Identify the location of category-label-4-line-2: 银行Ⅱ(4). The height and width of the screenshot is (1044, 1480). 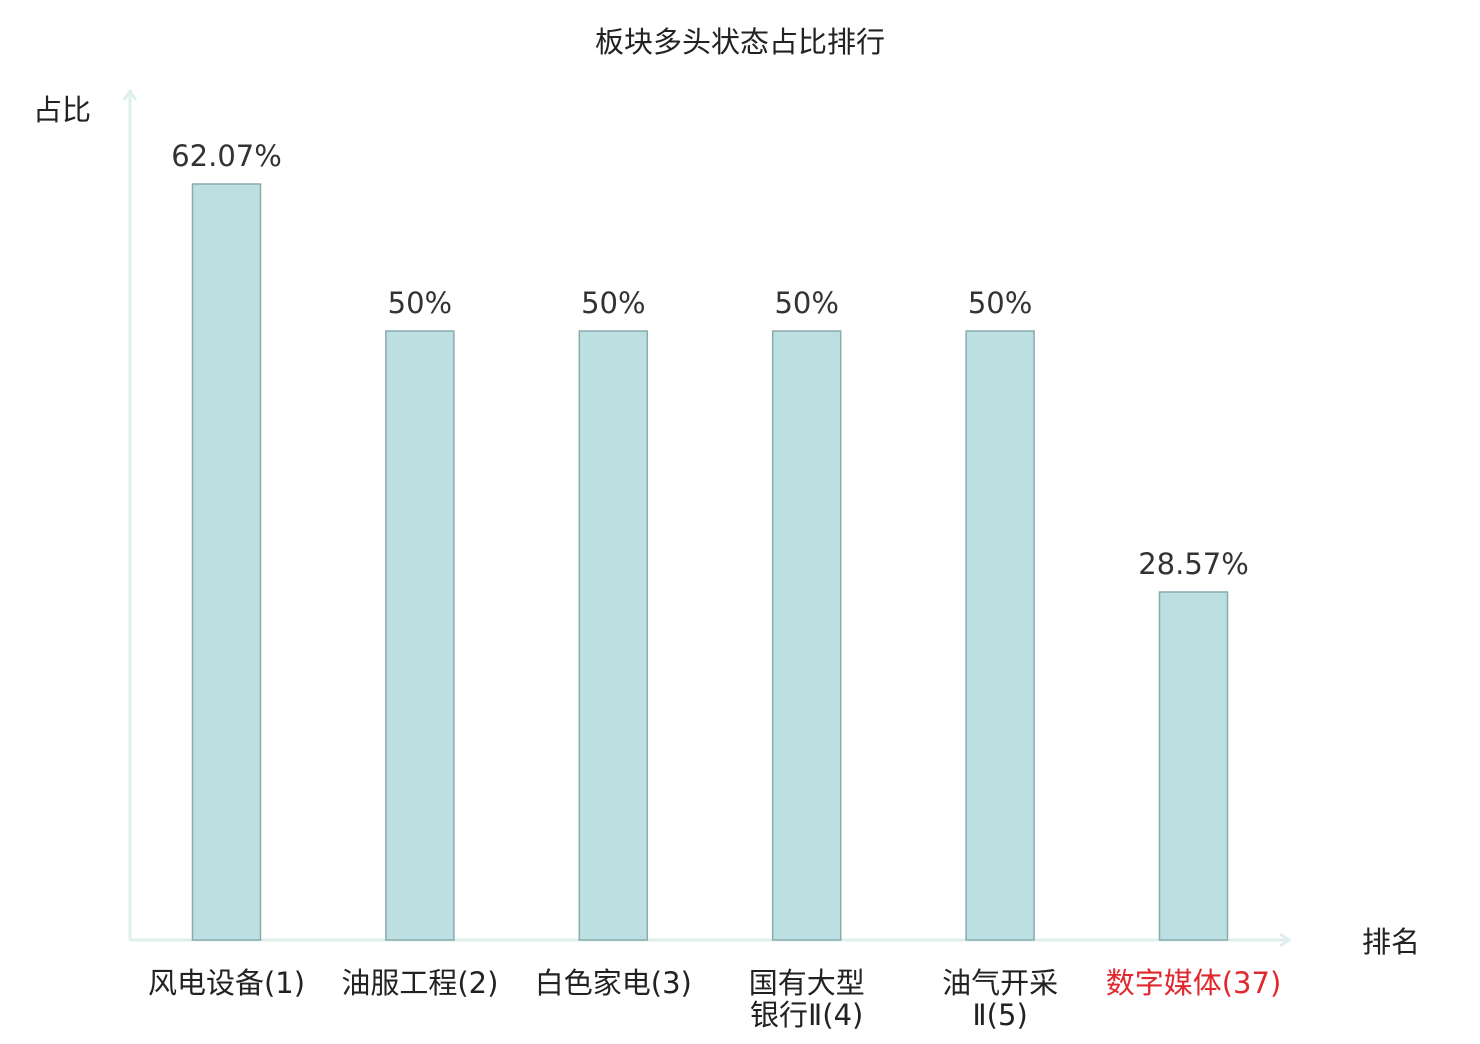
(806, 1015).